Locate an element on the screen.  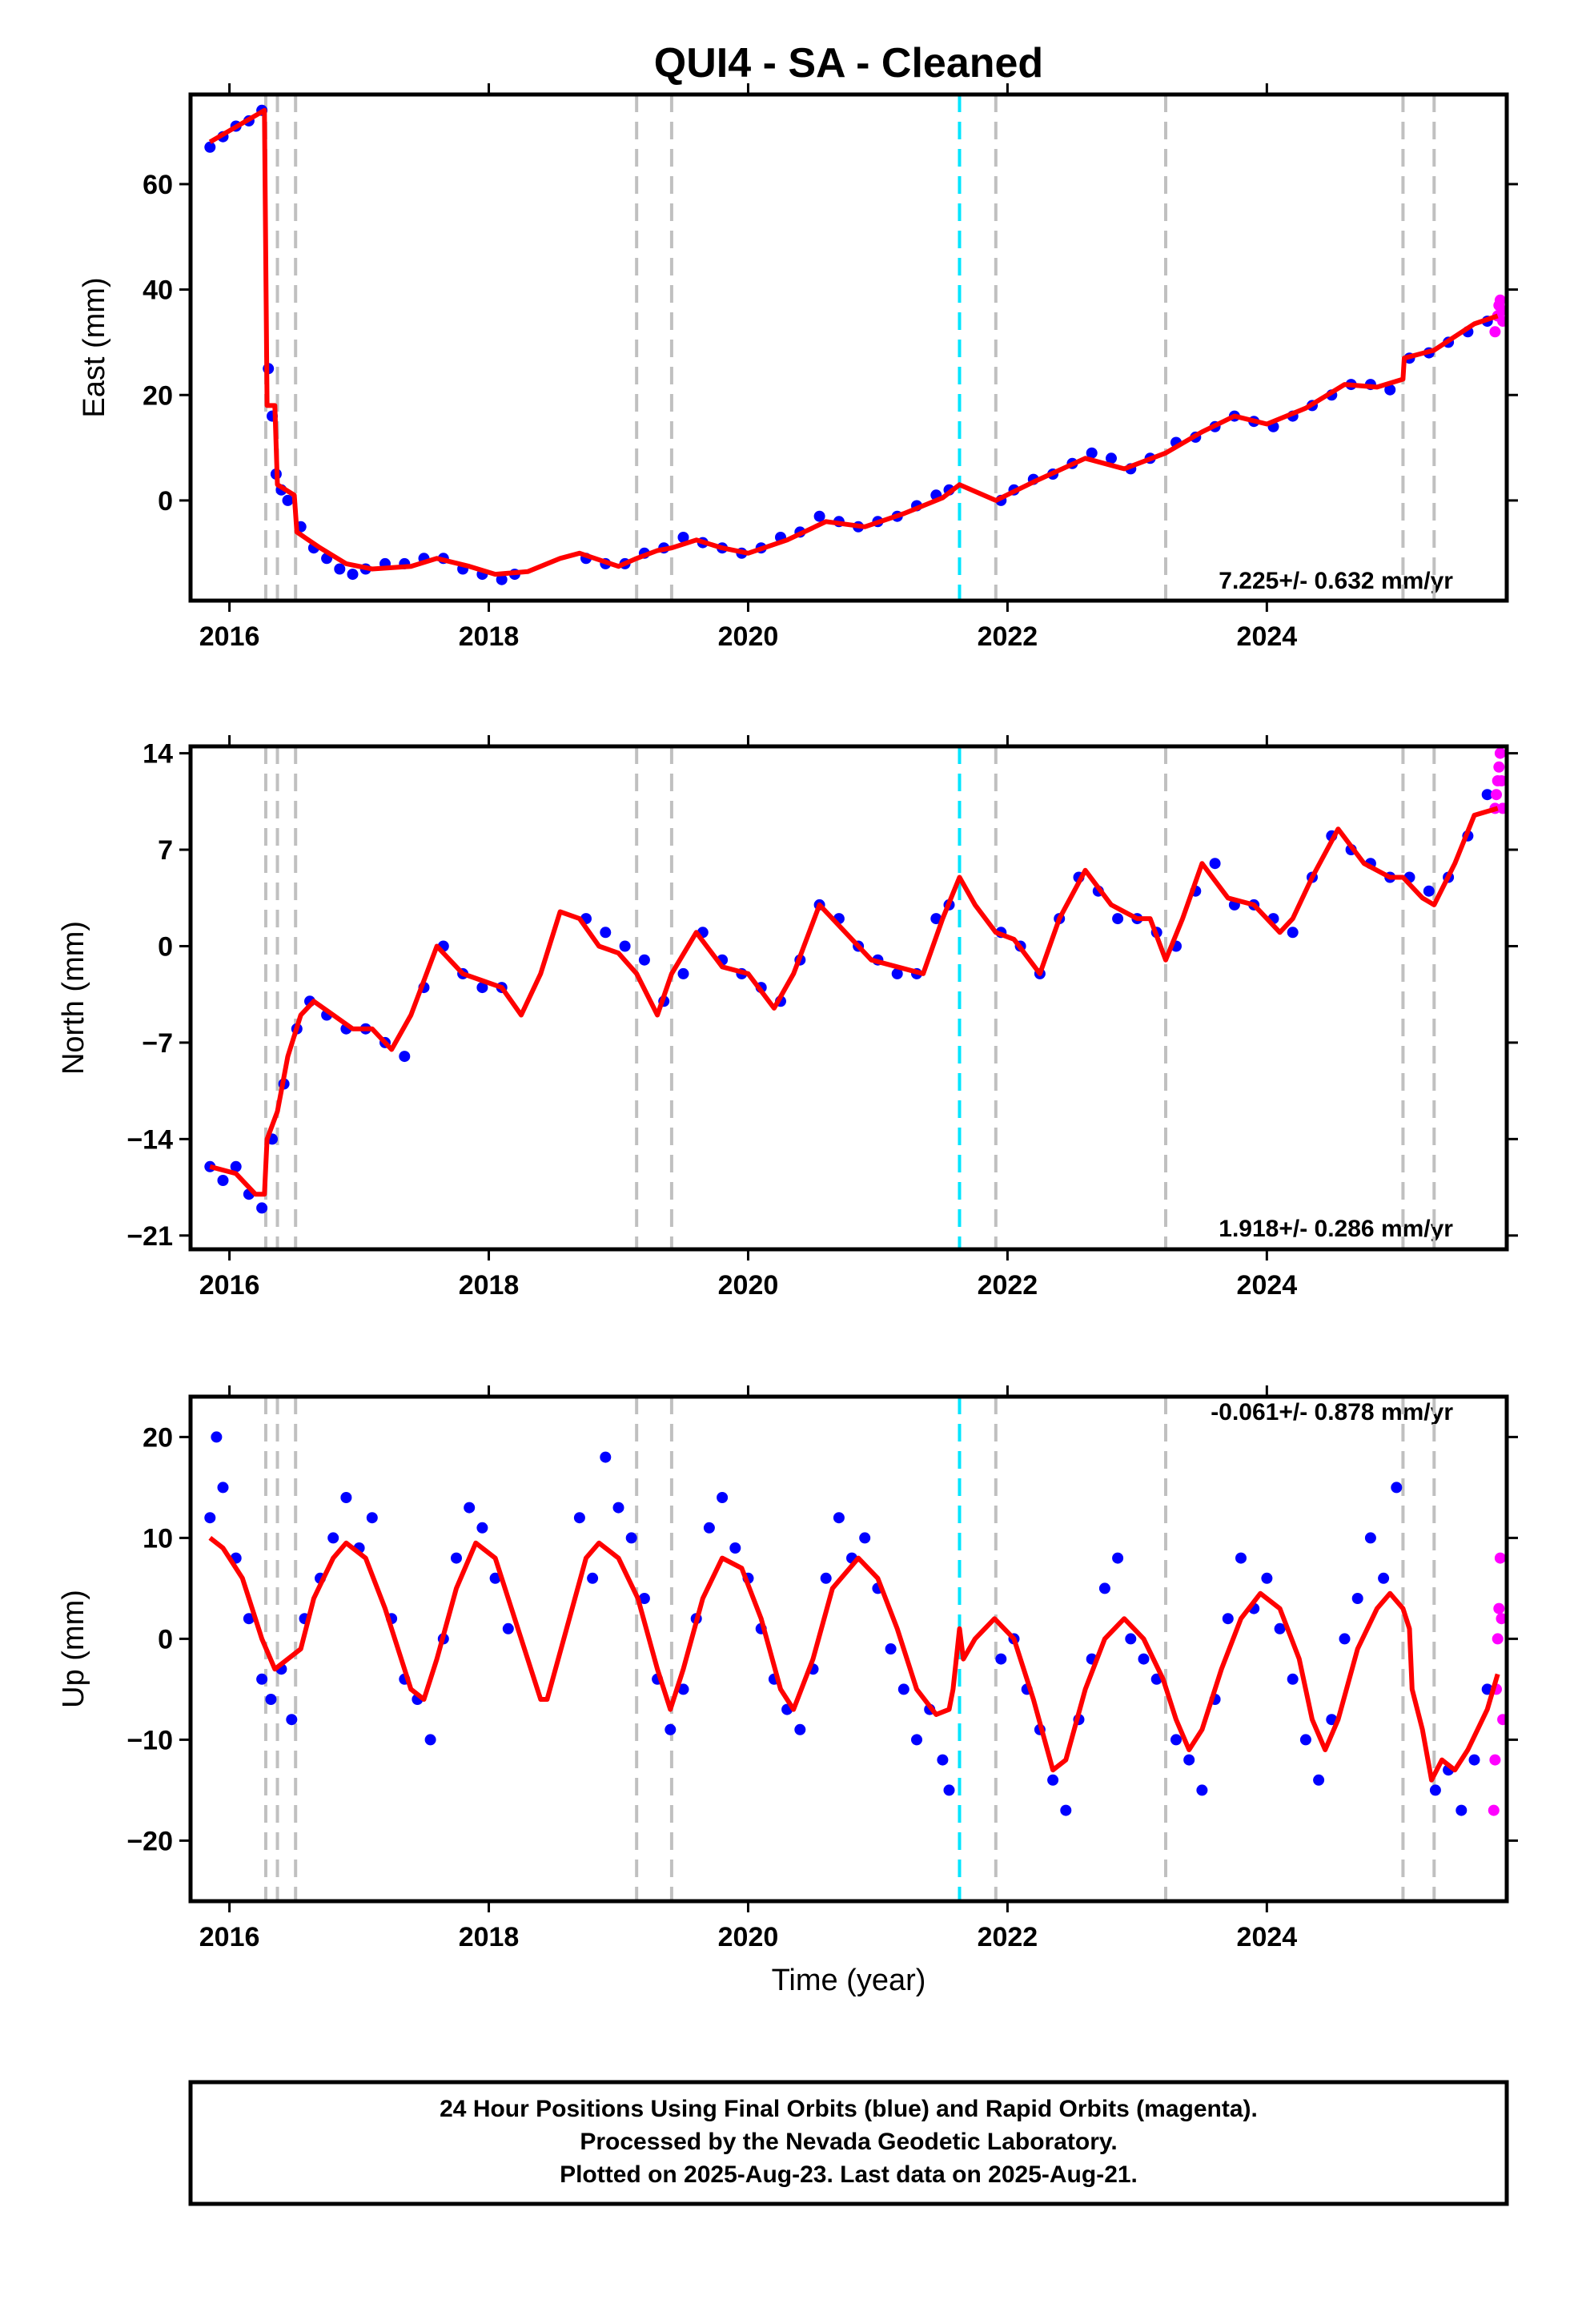
north-xtick-label: 2020 is located at coordinates (749, 1285).